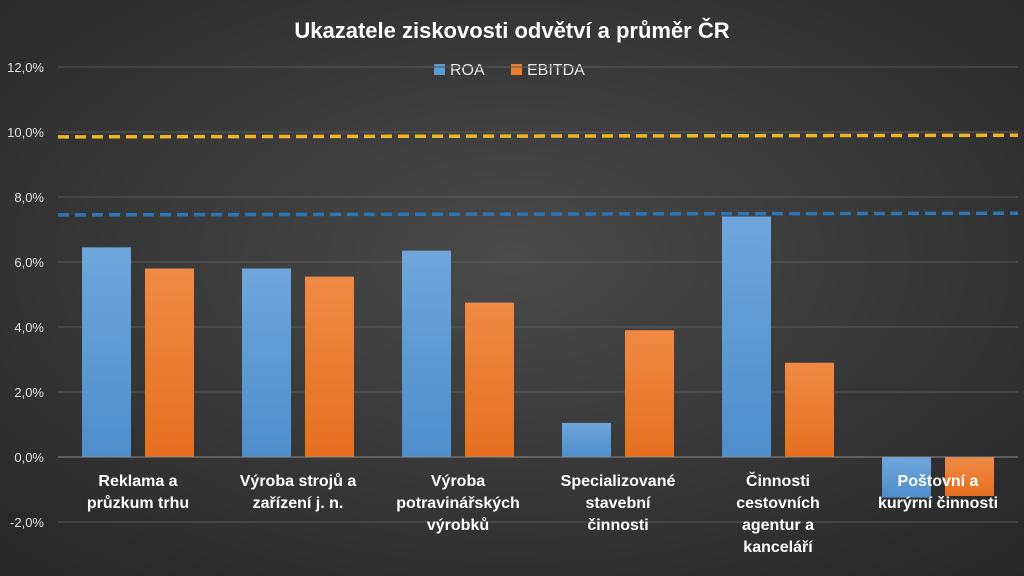  Describe the element at coordinates (29, 197) in the screenshot. I see `y-tick-label: 8,0%` at that location.